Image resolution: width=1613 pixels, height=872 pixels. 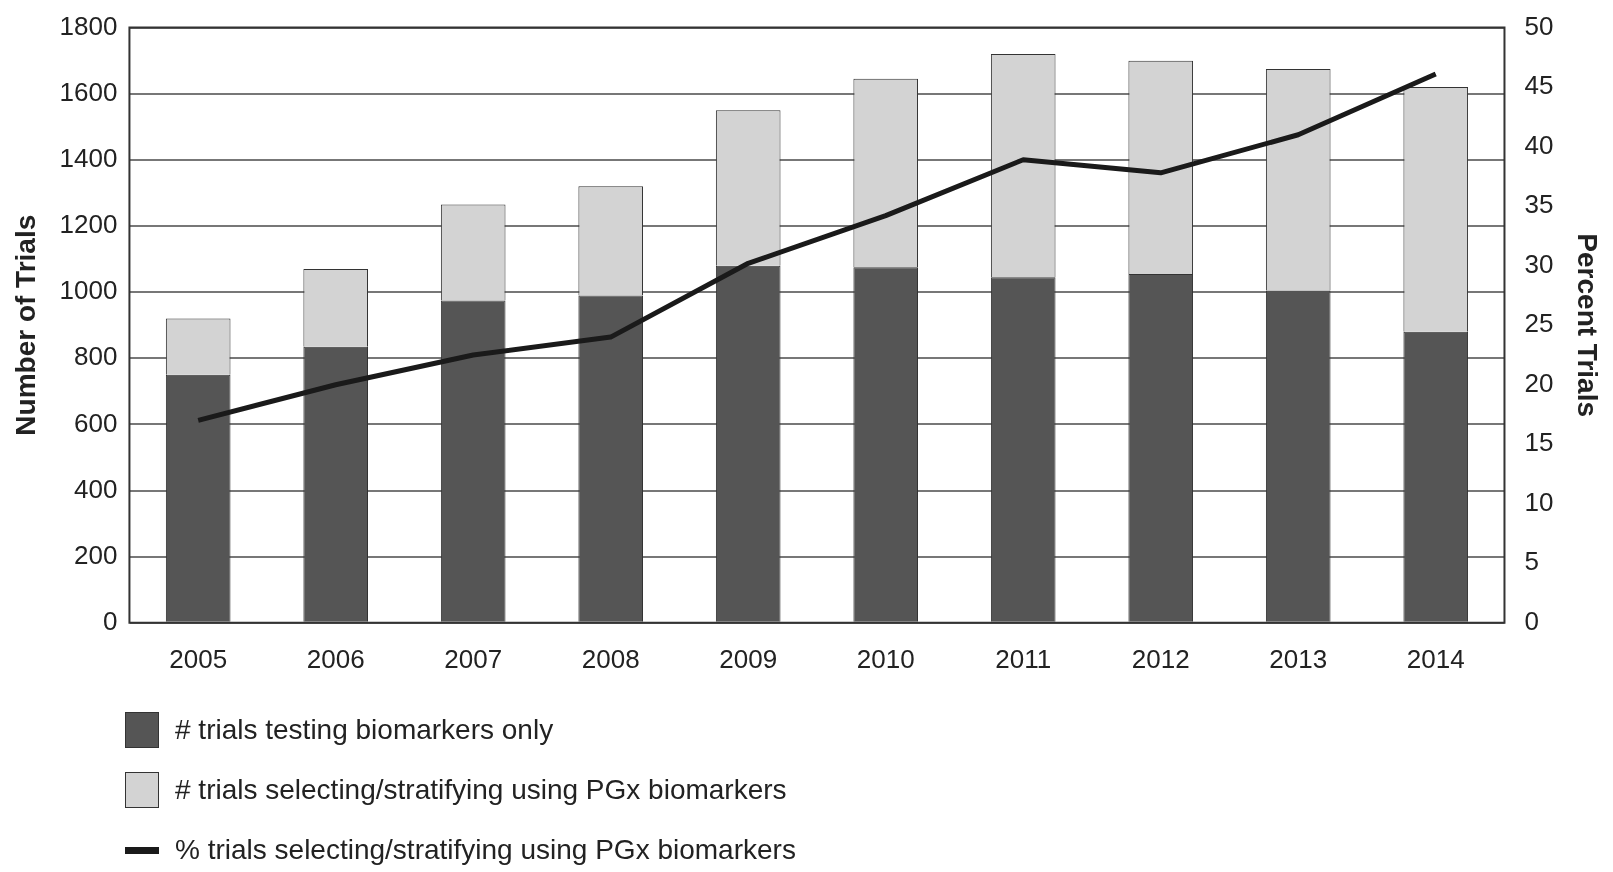 I want to click on legend-label: # trials selecting/stratifying using PGx biomarkers, so click(x=481, y=790).